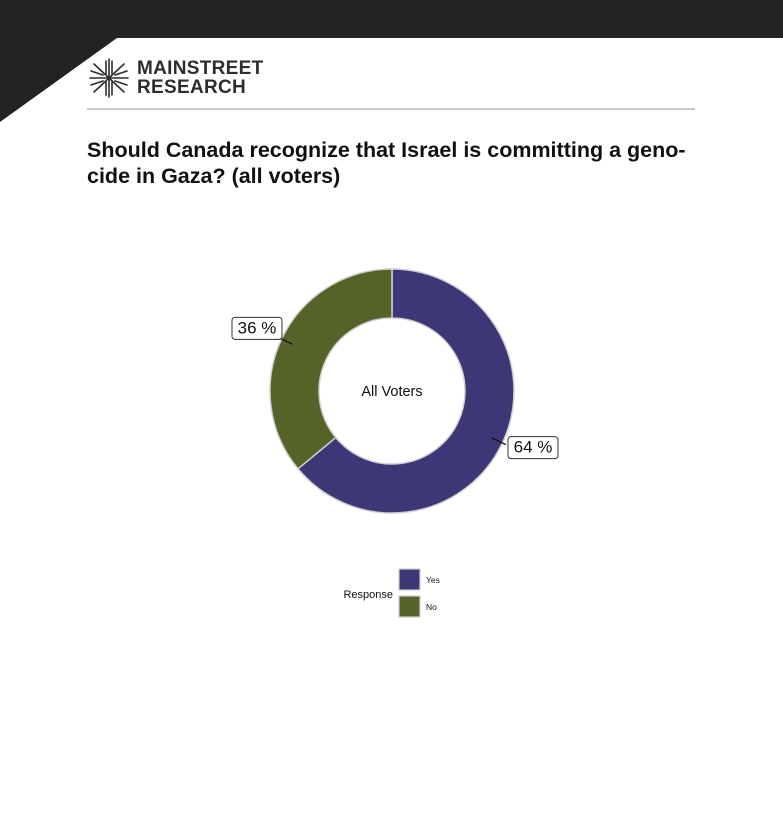 This screenshot has height=816, width=783. I want to click on brand-logo: MAINSTREET RESEARCH, so click(176, 78).